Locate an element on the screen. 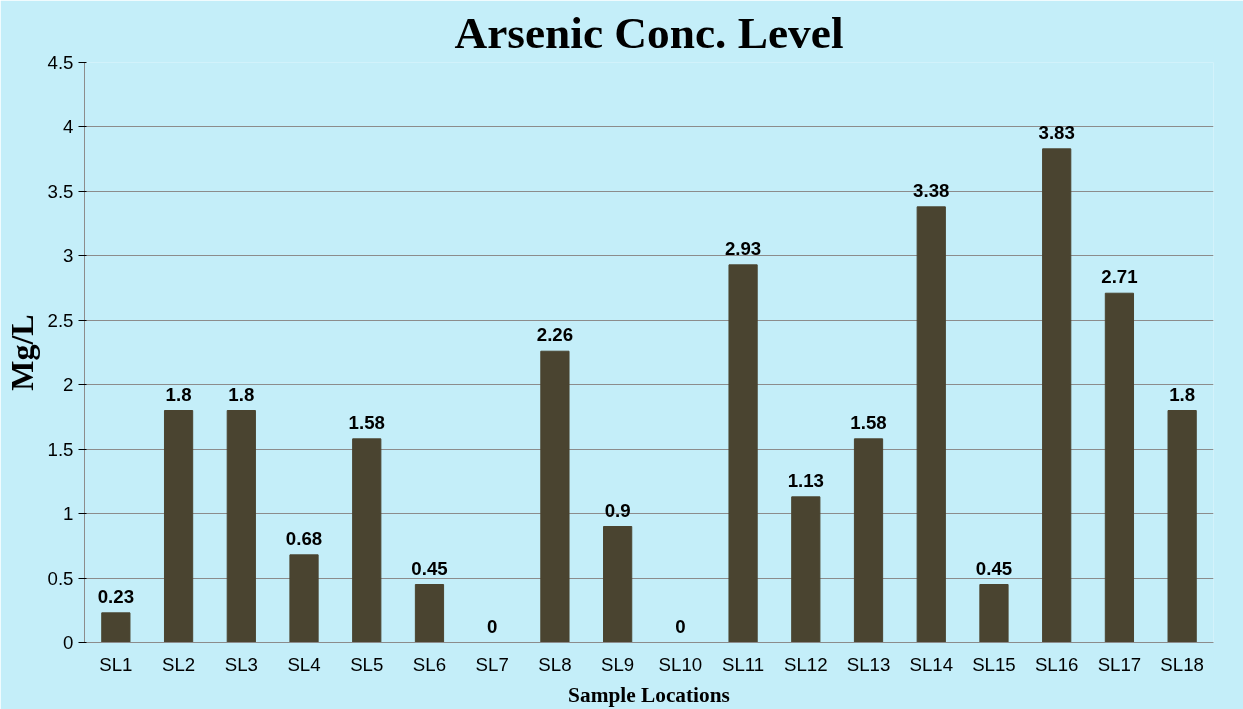  y-tick-label: 2.5 is located at coordinates (60, 320).